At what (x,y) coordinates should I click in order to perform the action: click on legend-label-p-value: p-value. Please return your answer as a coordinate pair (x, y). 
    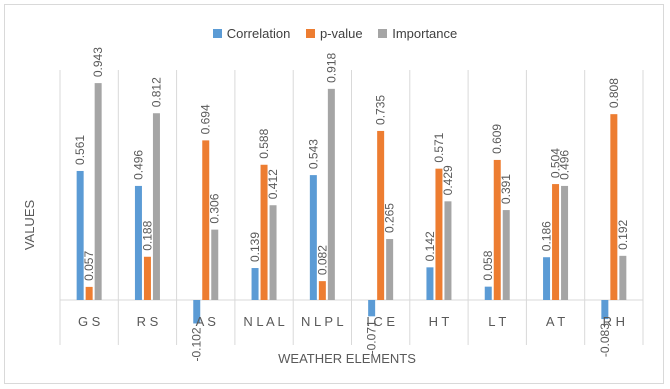
    Looking at the image, I should click on (341, 33).